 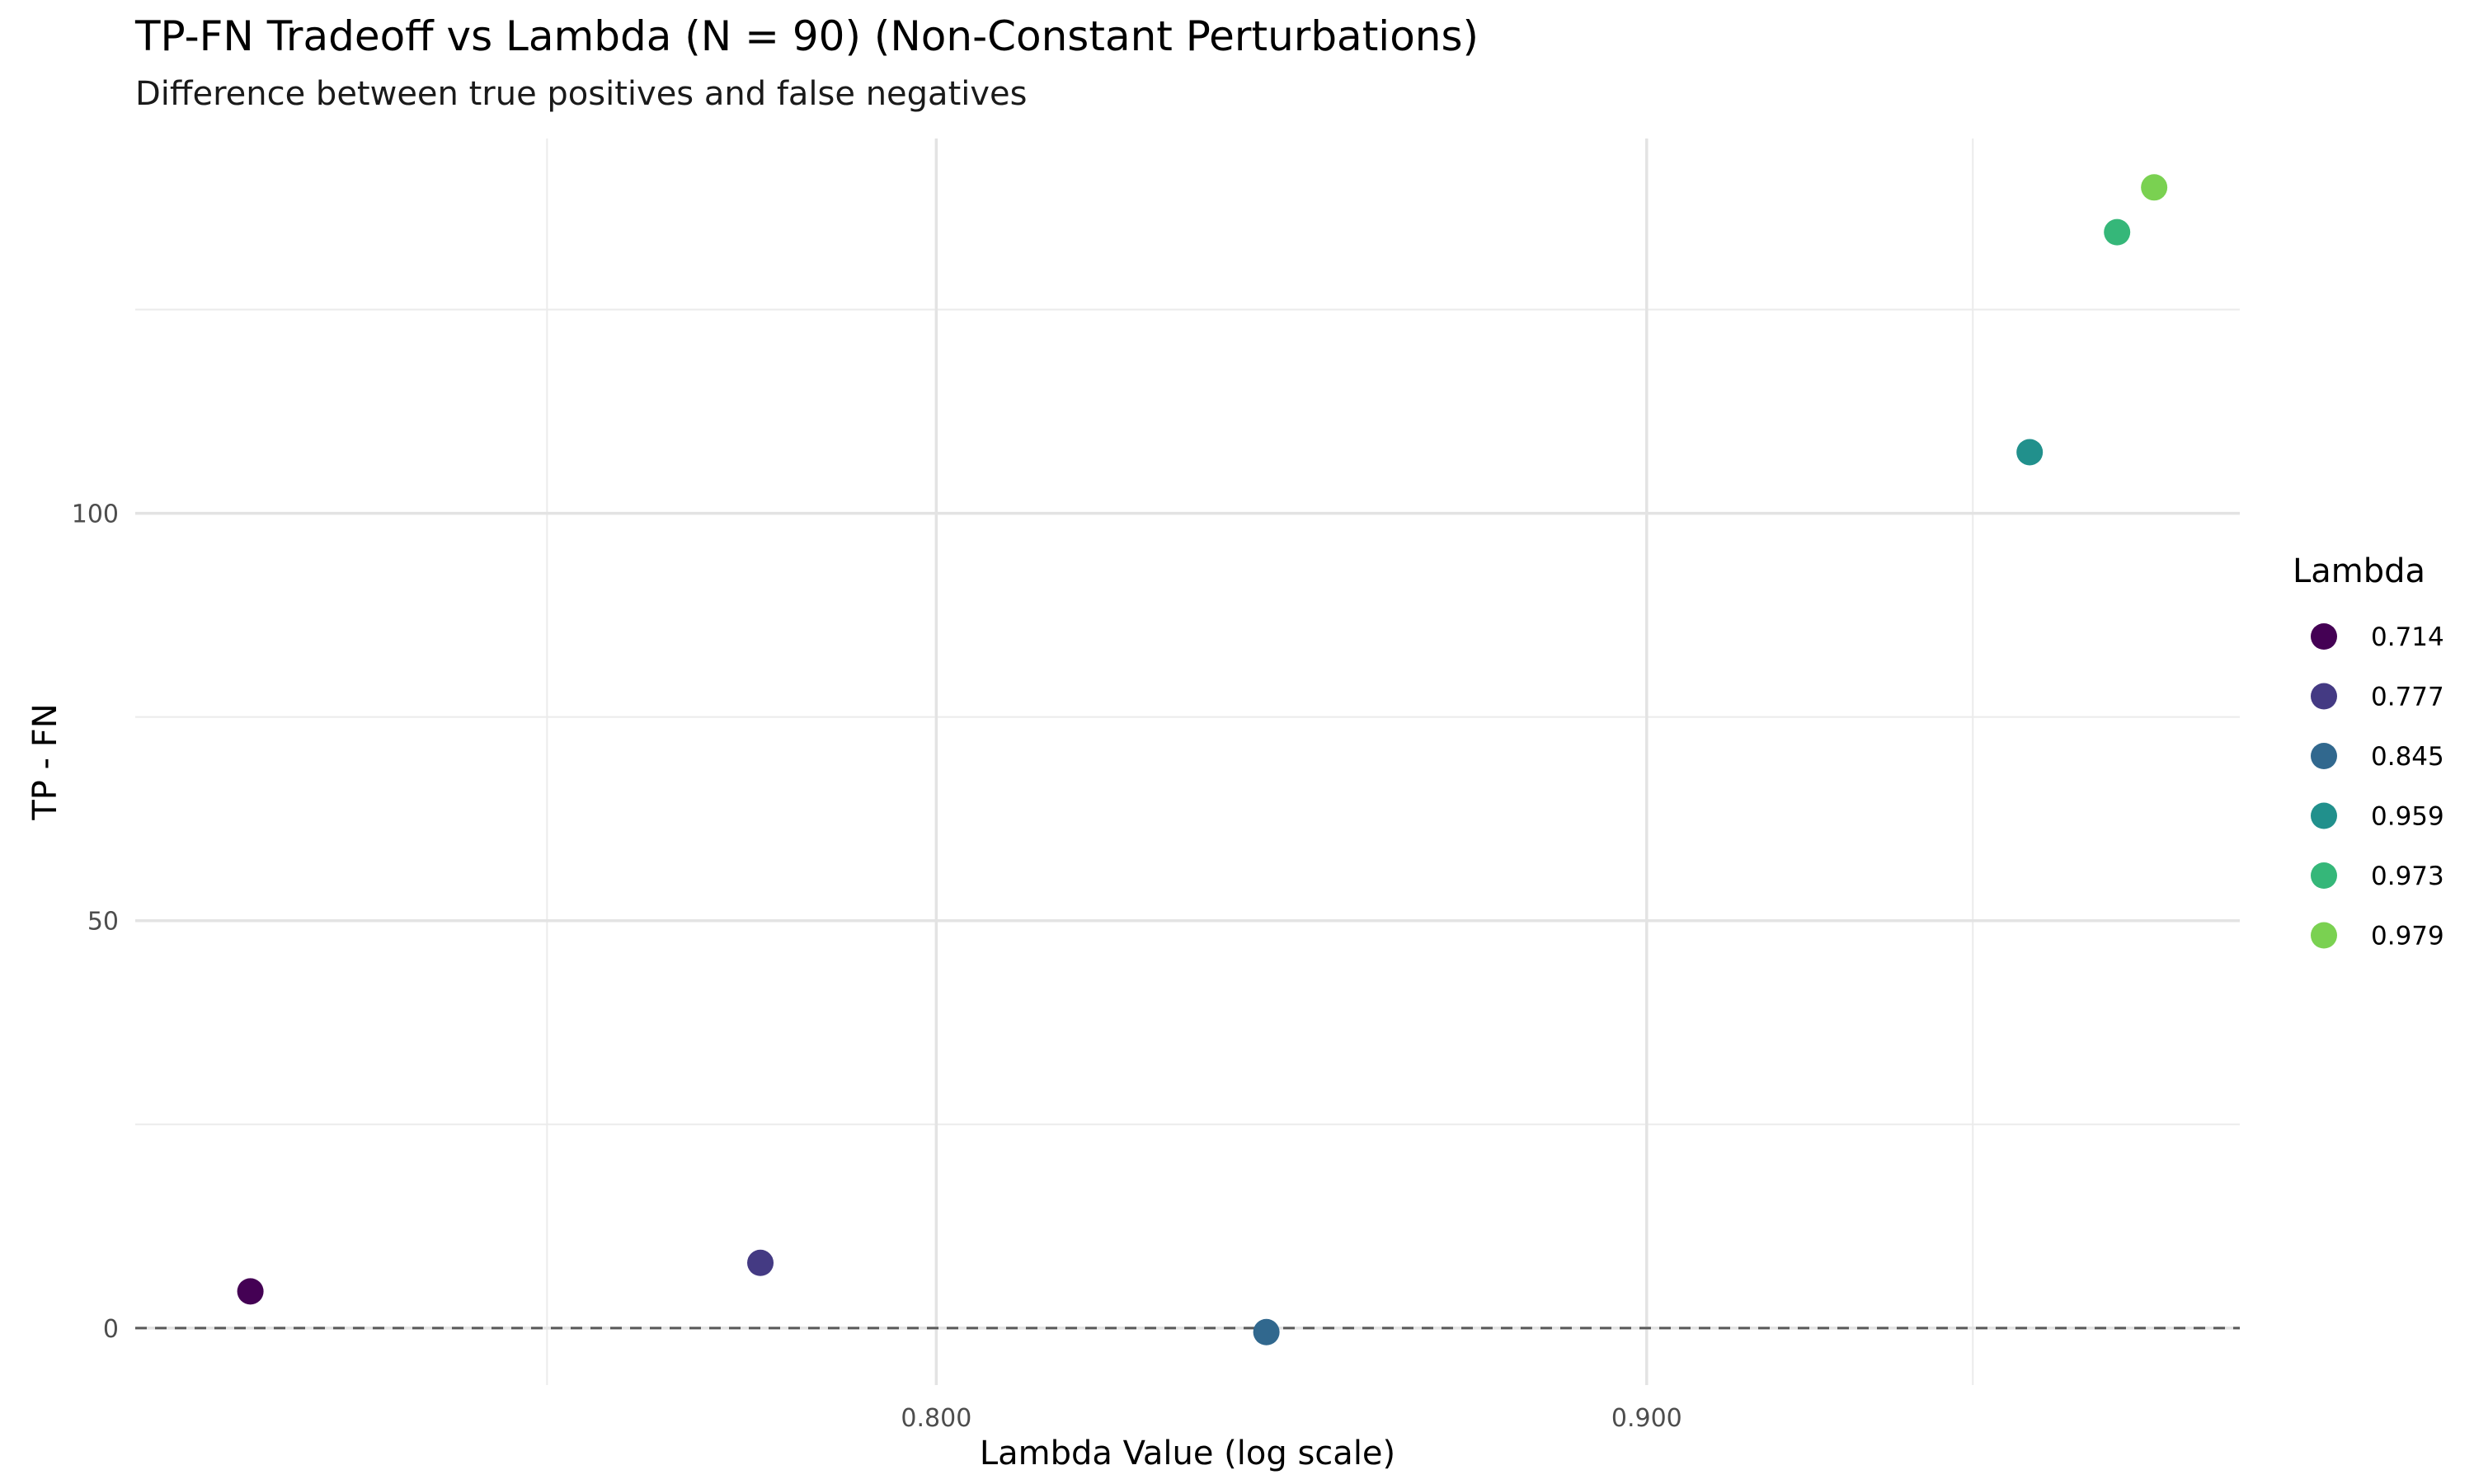 I want to click on legend-label: 0.979, so click(x=2407, y=937).